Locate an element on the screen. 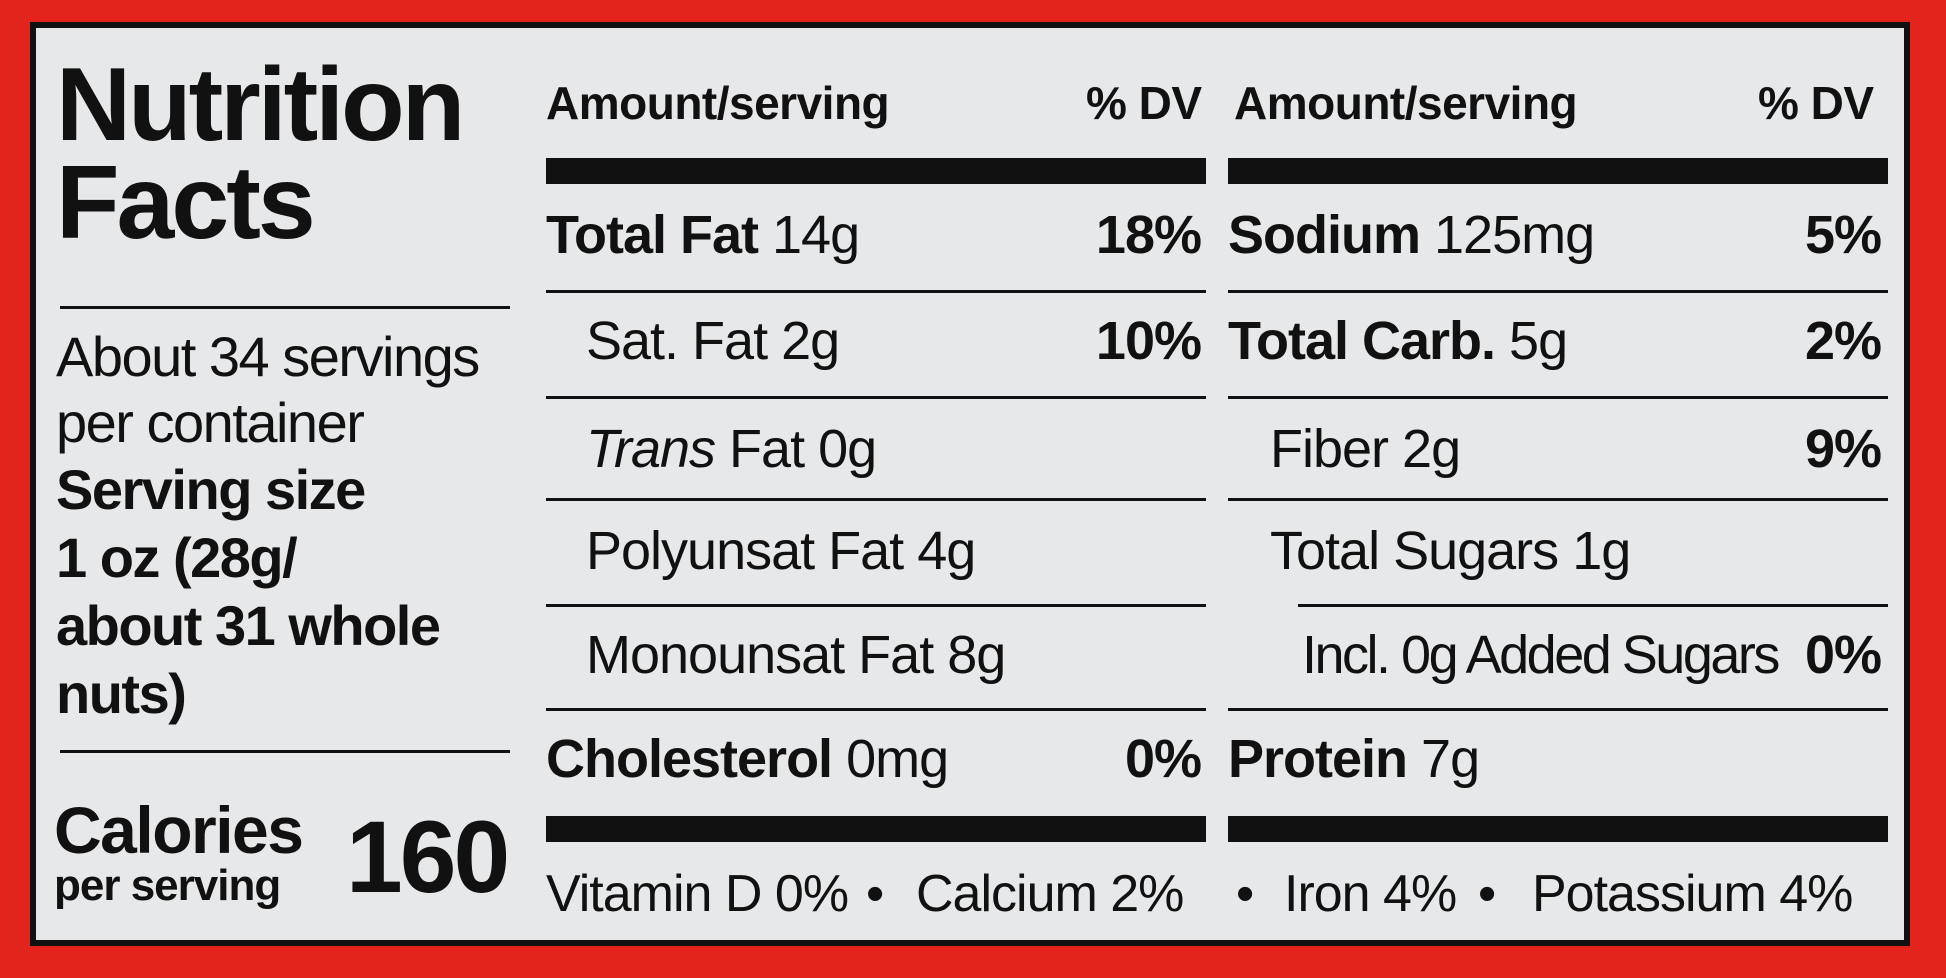 Image resolution: width=1946 pixels, height=978 pixels. sat-fat-amount: 2g is located at coordinates (810, 341).